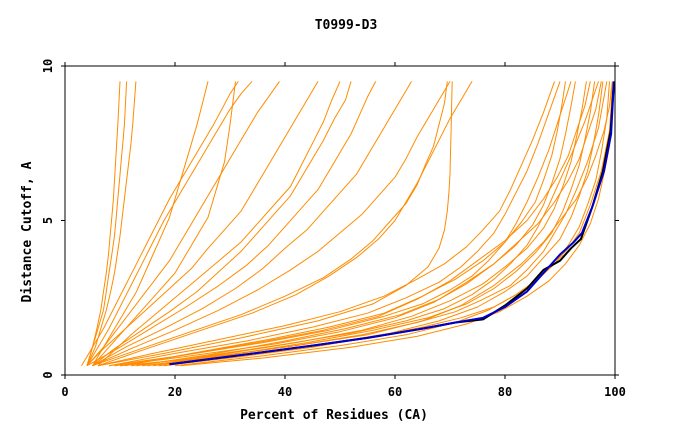  I want to click on x-tick-label-40: 40, so click(285, 392).